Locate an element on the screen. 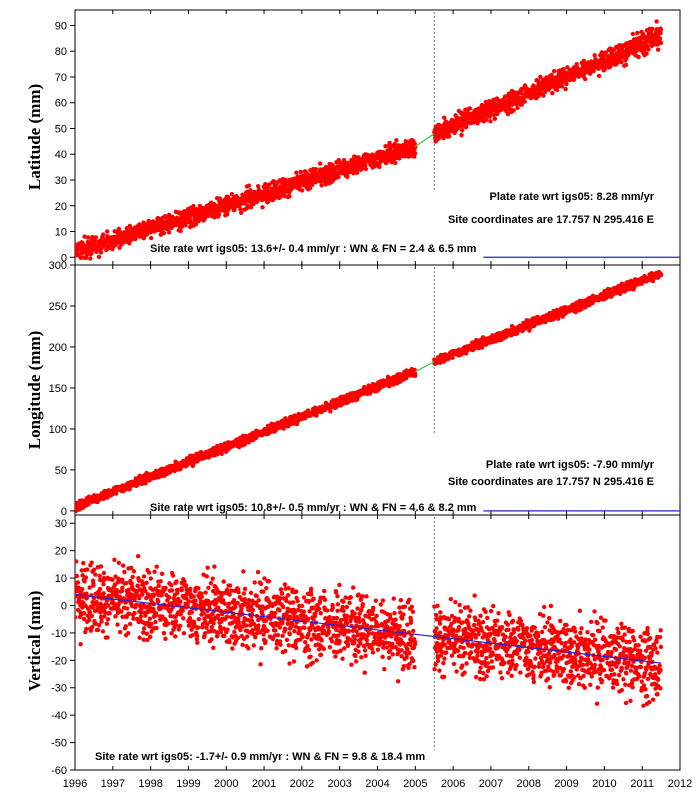 Image resolution: width=698 pixels, height=794 pixels. latitude-site-coordinates: Site coordinates are 17.757 N 295.416 E is located at coordinates (551, 220).